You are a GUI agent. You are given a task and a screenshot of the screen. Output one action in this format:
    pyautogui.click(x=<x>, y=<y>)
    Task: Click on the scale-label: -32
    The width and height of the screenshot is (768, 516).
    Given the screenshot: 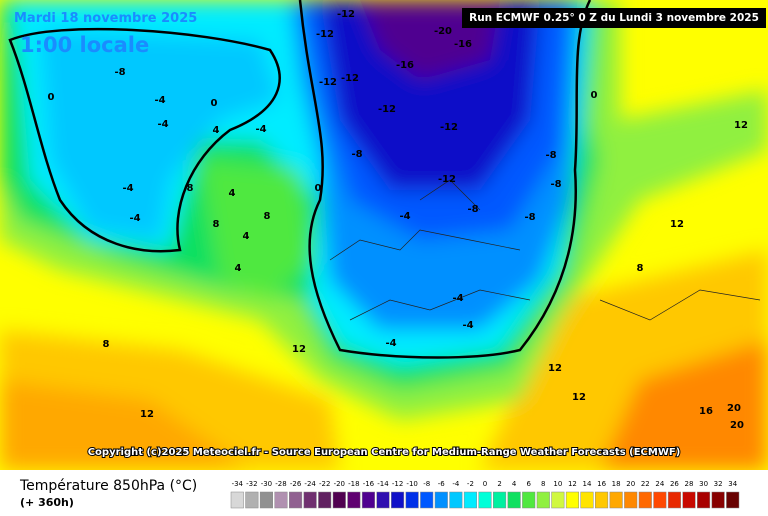 What is the action you would take?
    pyautogui.click(x=251, y=484)
    